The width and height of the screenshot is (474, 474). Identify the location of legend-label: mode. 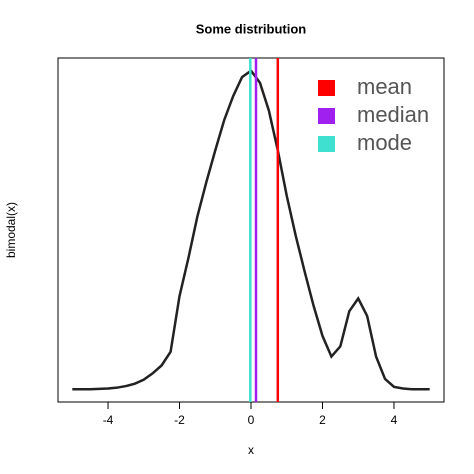
(384, 142).